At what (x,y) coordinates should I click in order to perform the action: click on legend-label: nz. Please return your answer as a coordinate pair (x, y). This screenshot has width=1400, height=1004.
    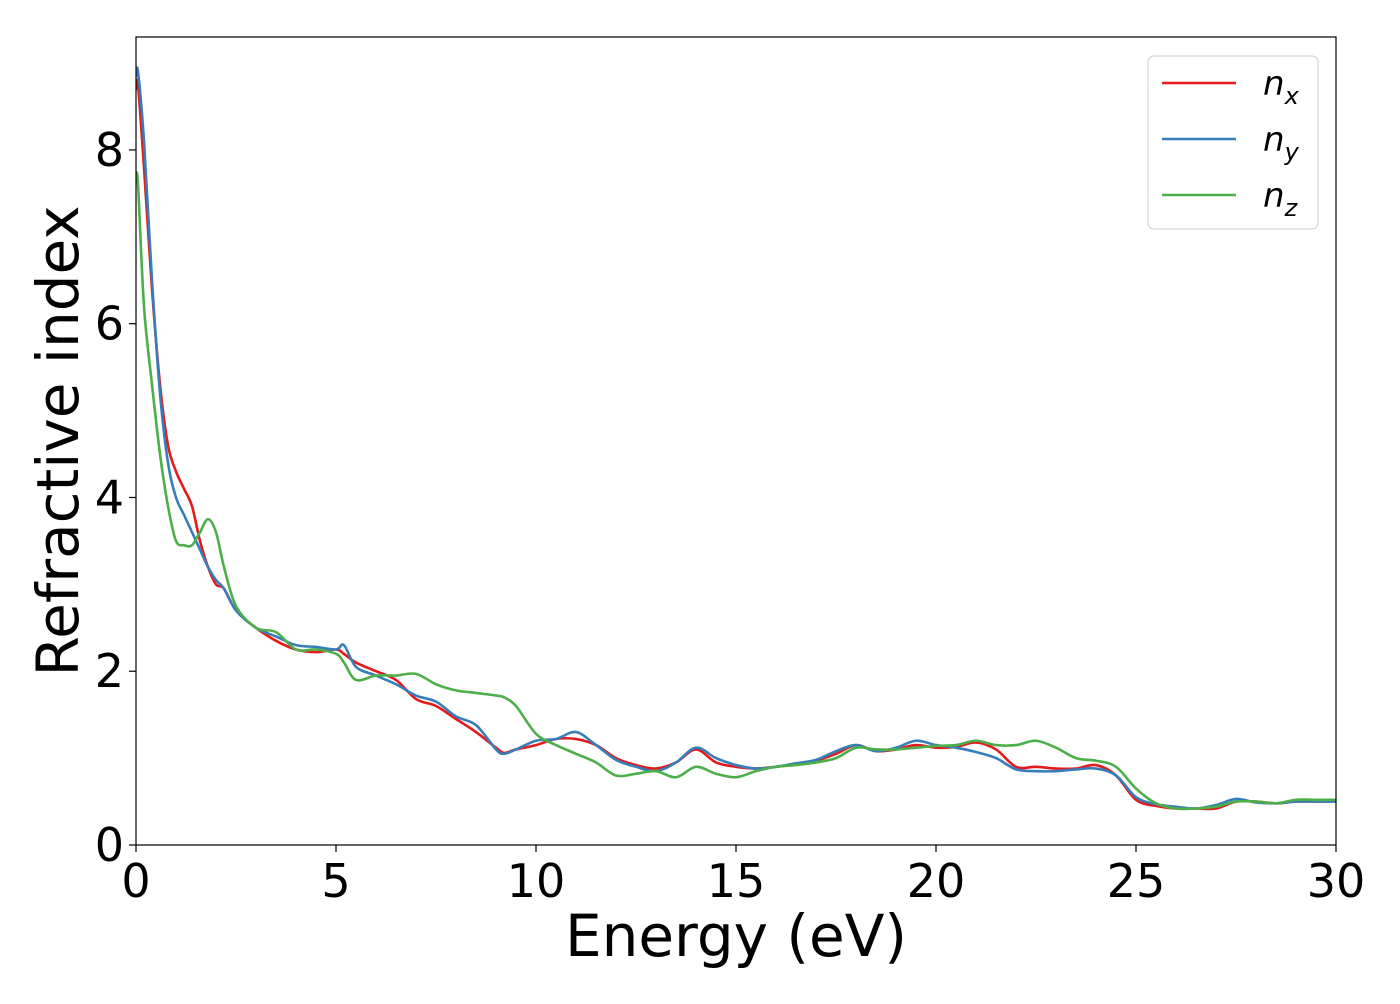
    Looking at the image, I should click on (1281, 199).